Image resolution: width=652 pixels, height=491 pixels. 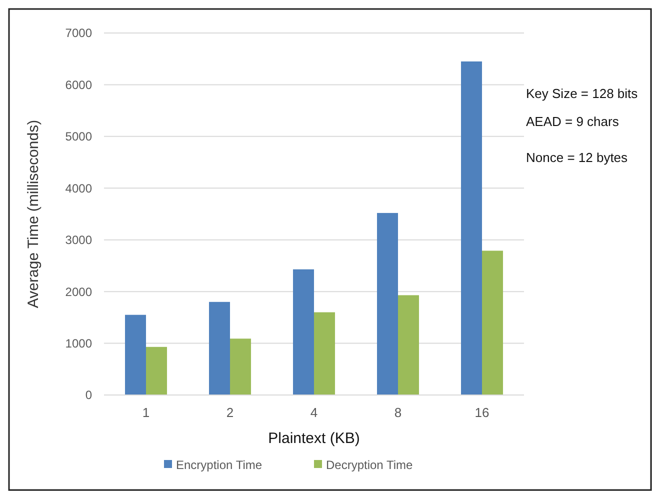 What do you see at coordinates (78, 240) in the screenshot?
I see `y-tick-label: 3000` at bounding box center [78, 240].